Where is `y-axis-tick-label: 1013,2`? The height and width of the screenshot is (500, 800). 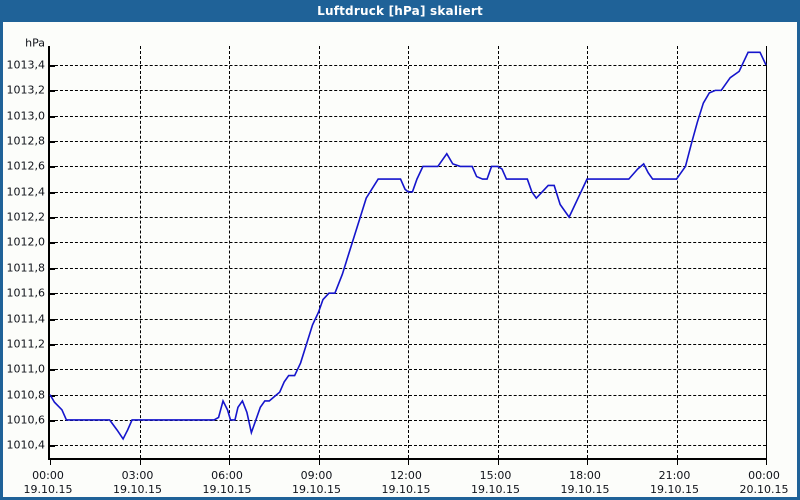
y-axis-tick-label: 1013,2 is located at coordinates (26, 90).